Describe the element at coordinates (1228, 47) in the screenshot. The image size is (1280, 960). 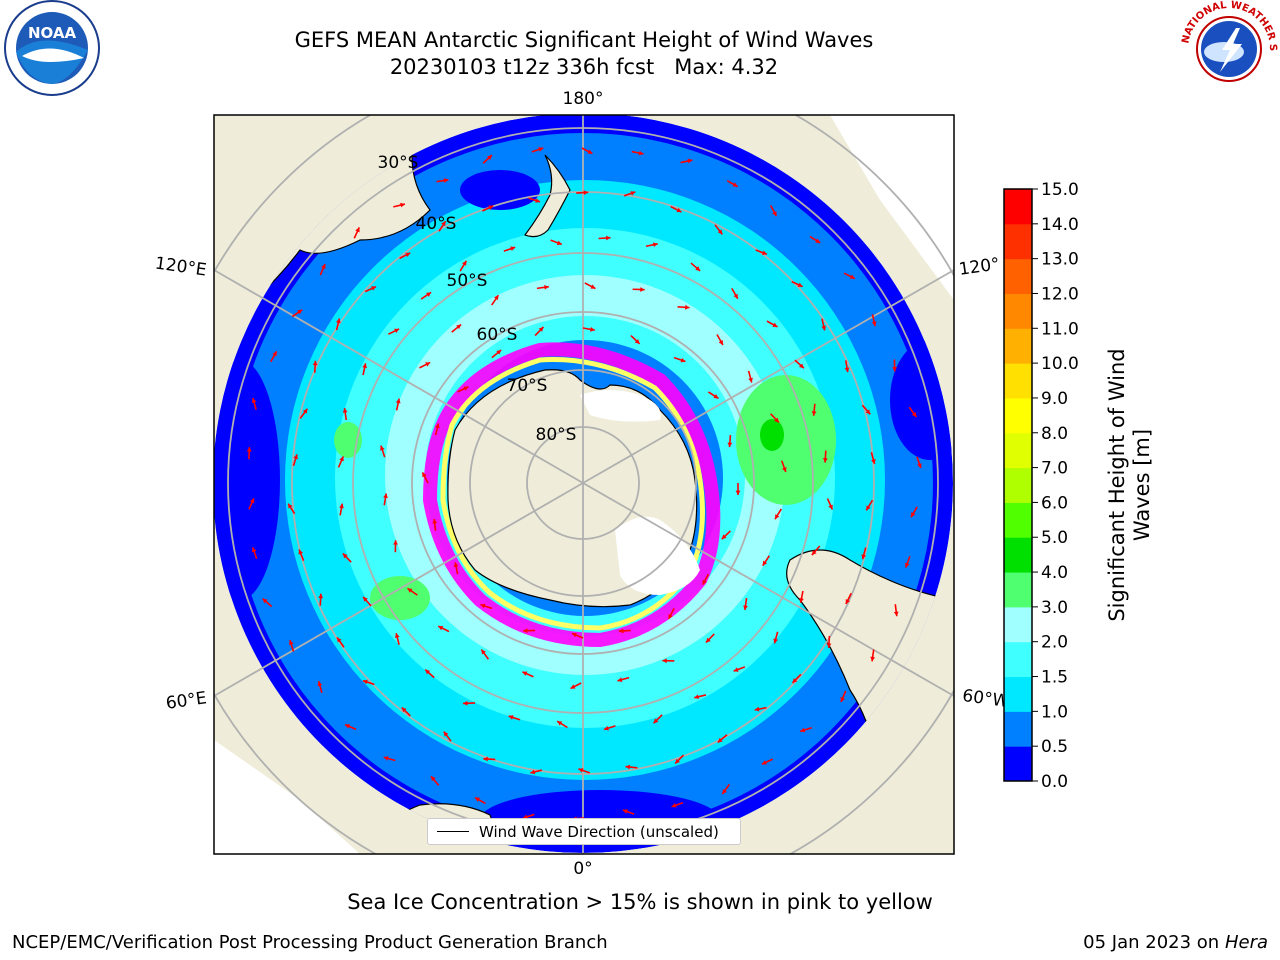
I see `national-weather-service-logo: NATIONAL WEATHER SERVICE` at that location.